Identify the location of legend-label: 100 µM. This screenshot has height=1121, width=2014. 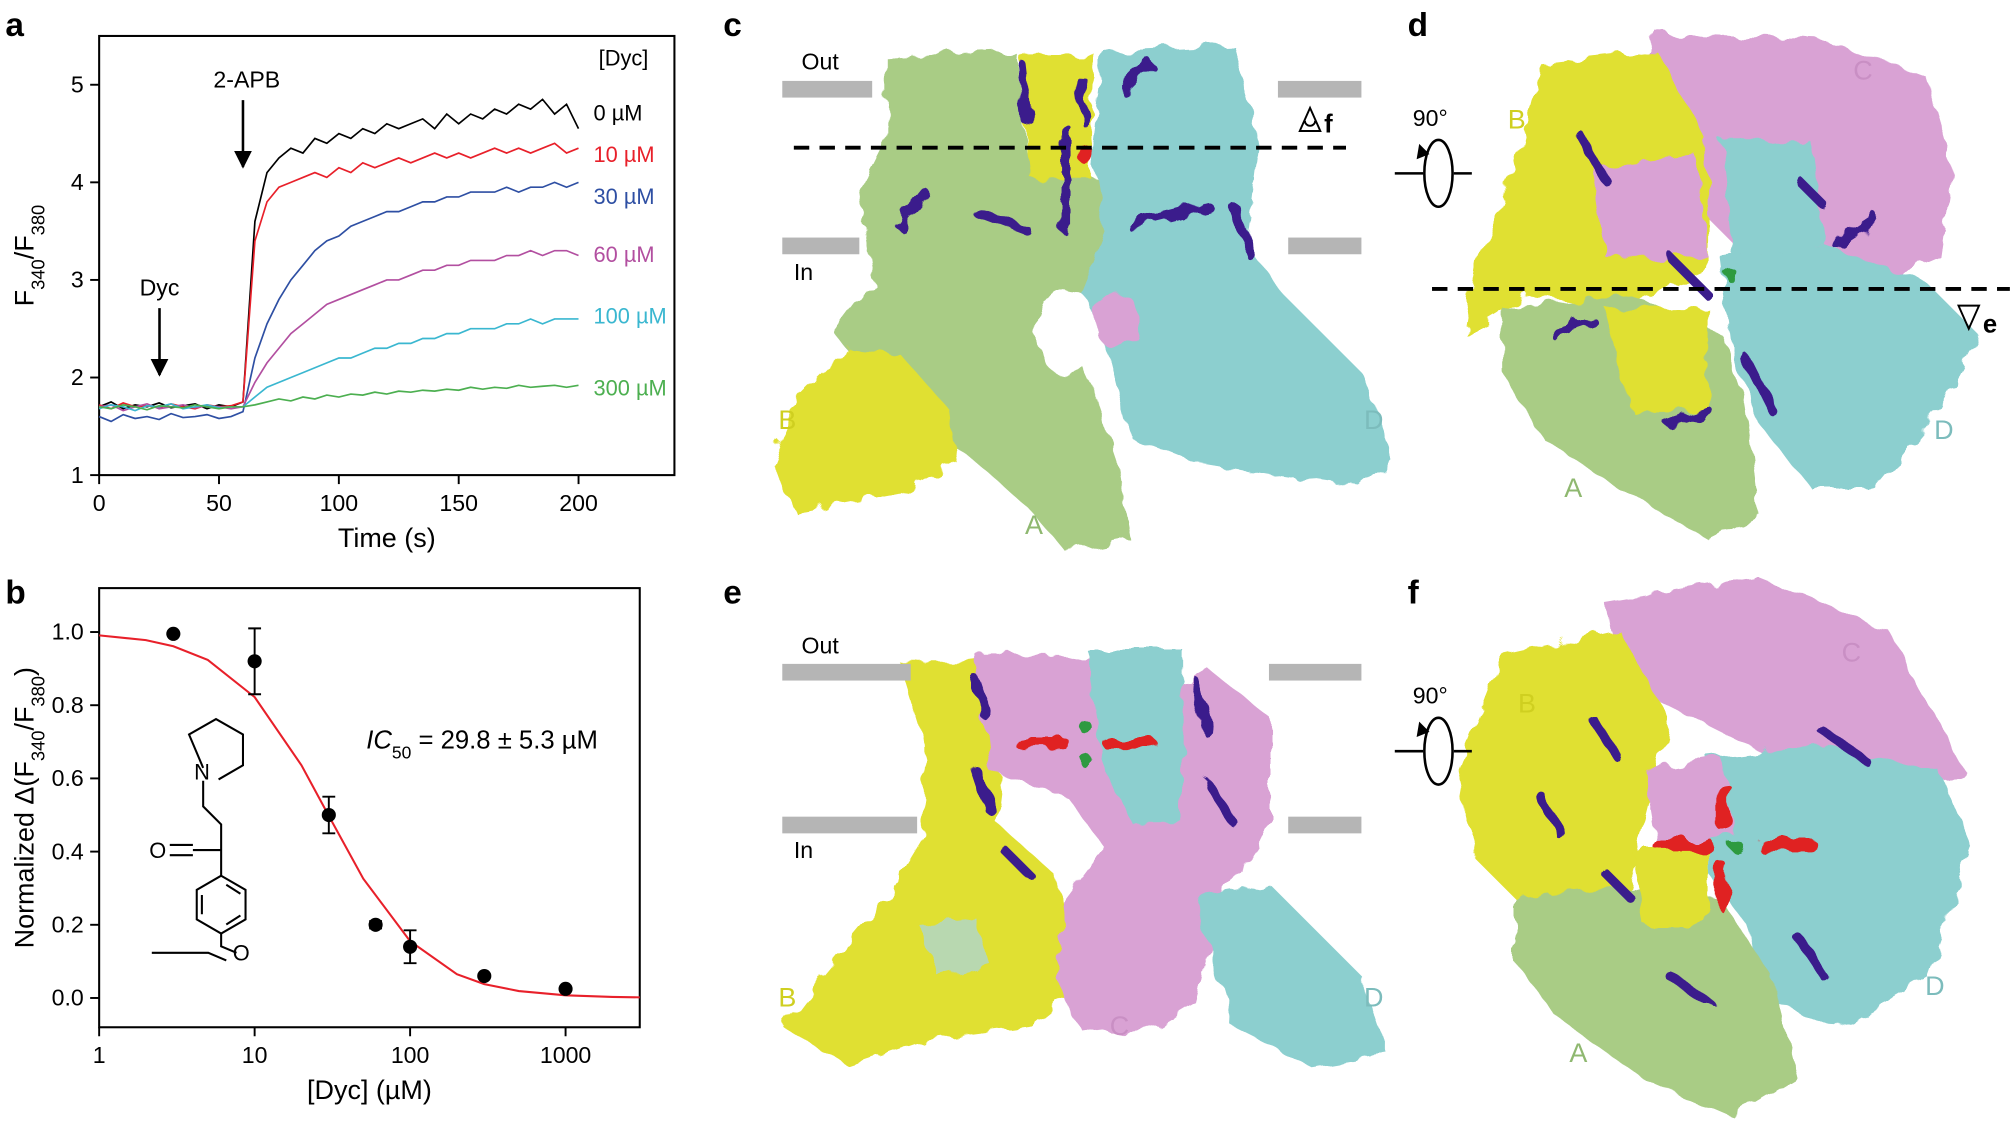
(630, 316).